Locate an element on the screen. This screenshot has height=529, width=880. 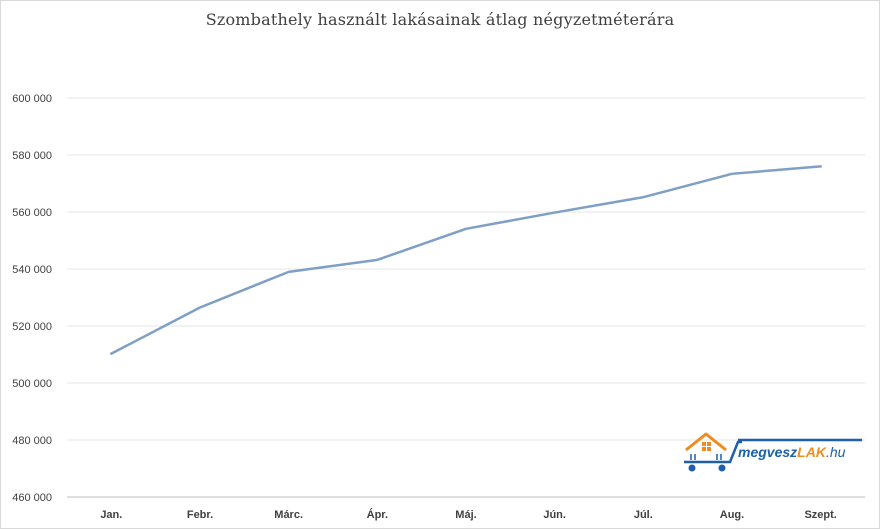
y-tick-label: 580 000 is located at coordinates (32, 156).